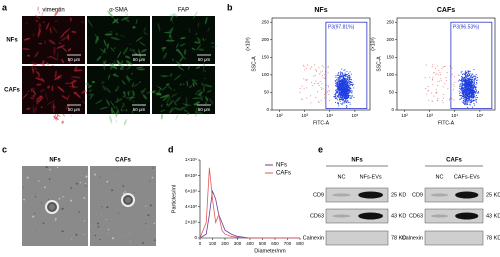  I want to click on plot-title: NFs, so click(320, 10).